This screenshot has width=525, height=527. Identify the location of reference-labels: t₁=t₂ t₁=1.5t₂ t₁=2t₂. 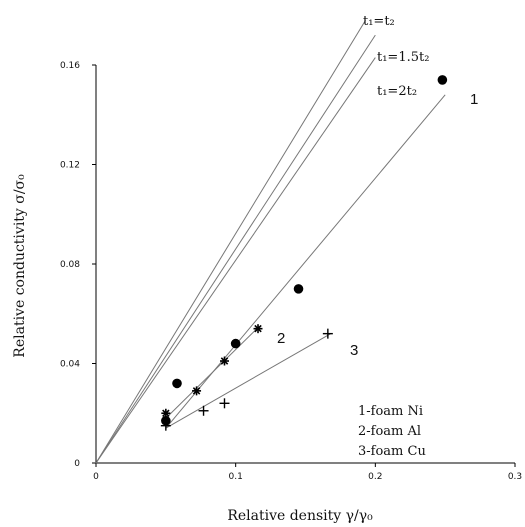
(396, 56).